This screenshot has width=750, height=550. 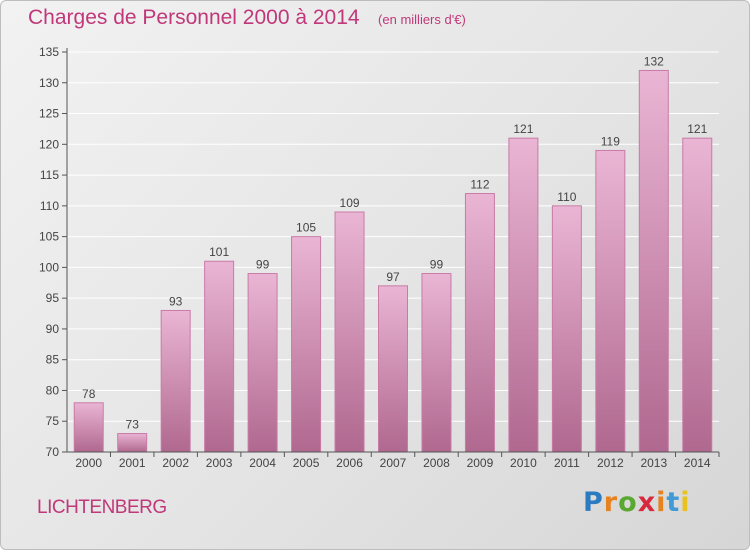 I want to click on bar-2008, so click(x=436, y=363).